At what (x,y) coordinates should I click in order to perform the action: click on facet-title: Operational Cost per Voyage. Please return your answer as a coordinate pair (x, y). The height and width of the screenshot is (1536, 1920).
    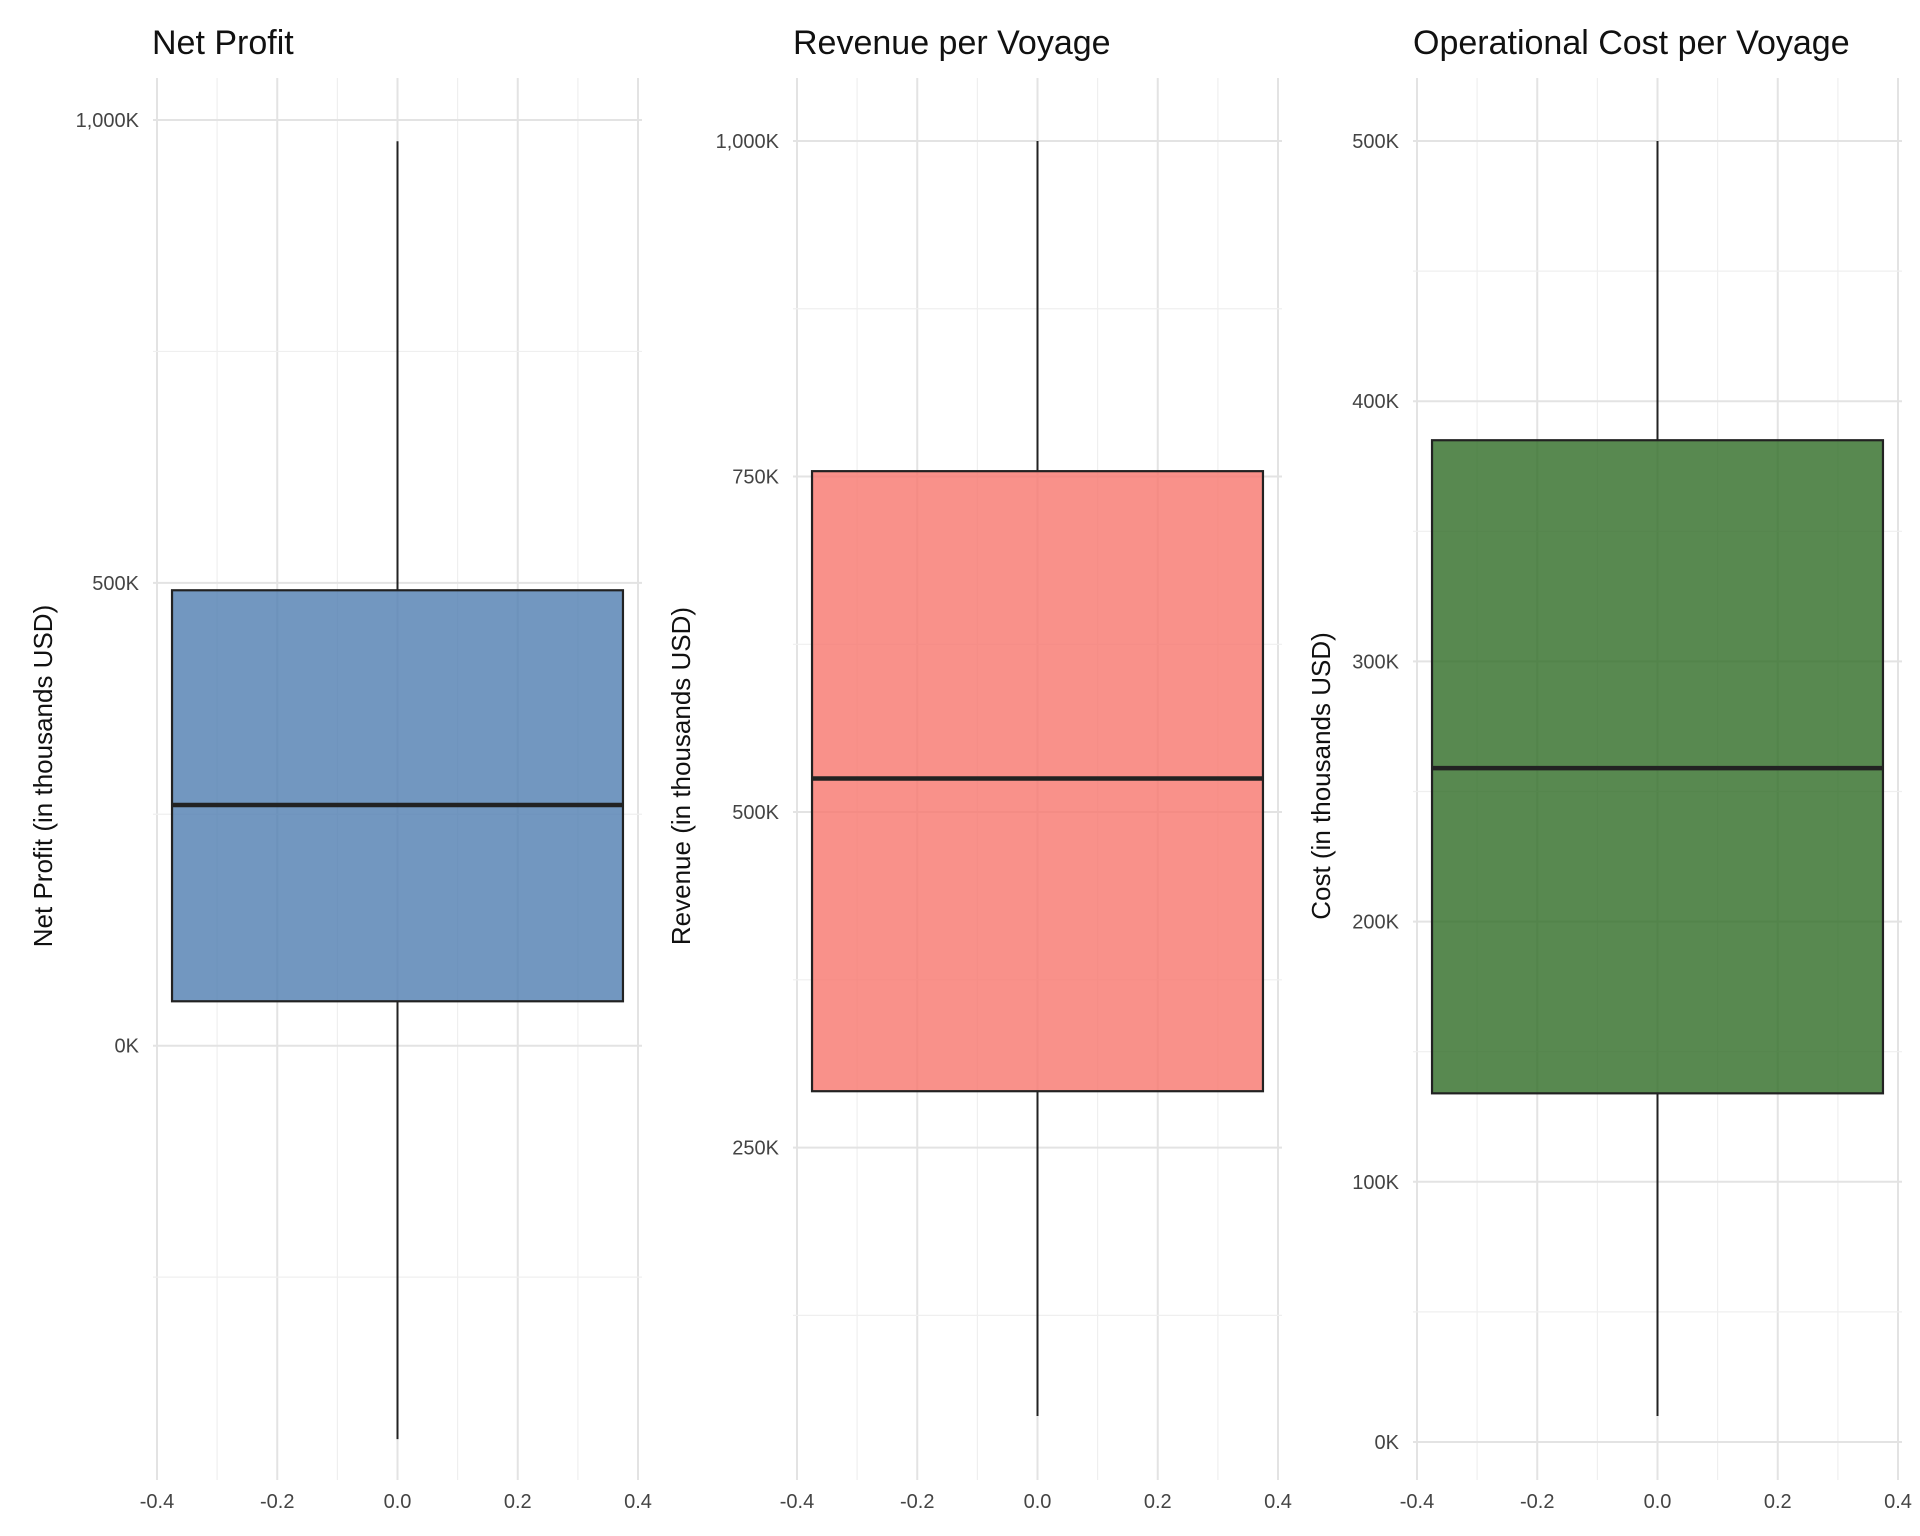
    Looking at the image, I should click on (1631, 43).